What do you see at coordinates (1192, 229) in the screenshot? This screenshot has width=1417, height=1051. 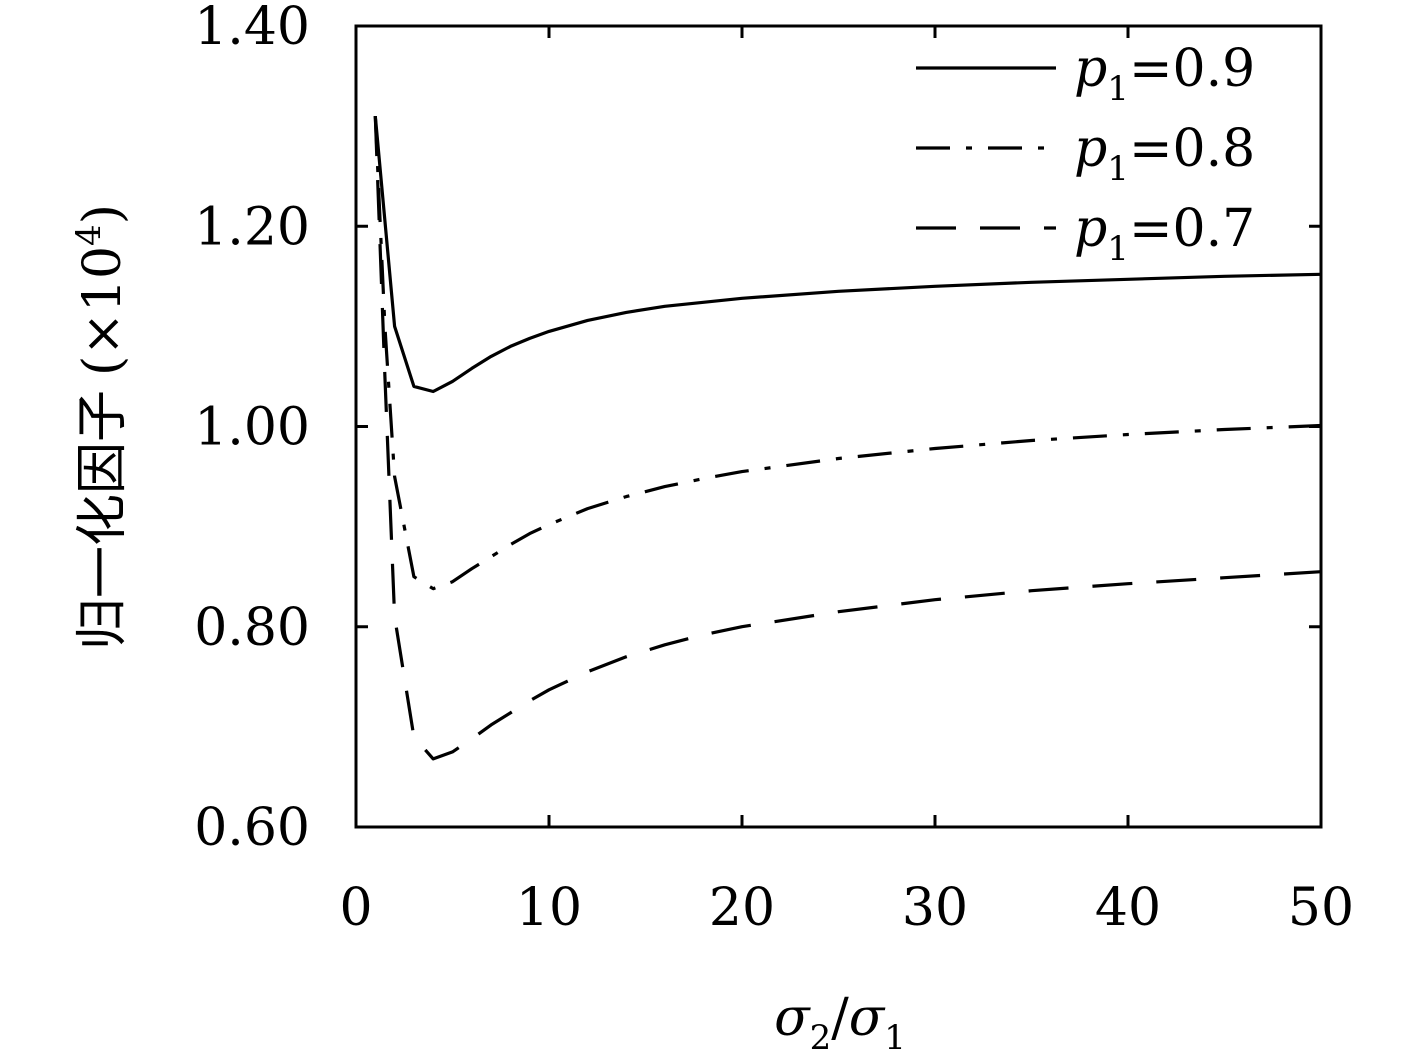 I see `legend-label-rest: =0.7` at bounding box center [1192, 229].